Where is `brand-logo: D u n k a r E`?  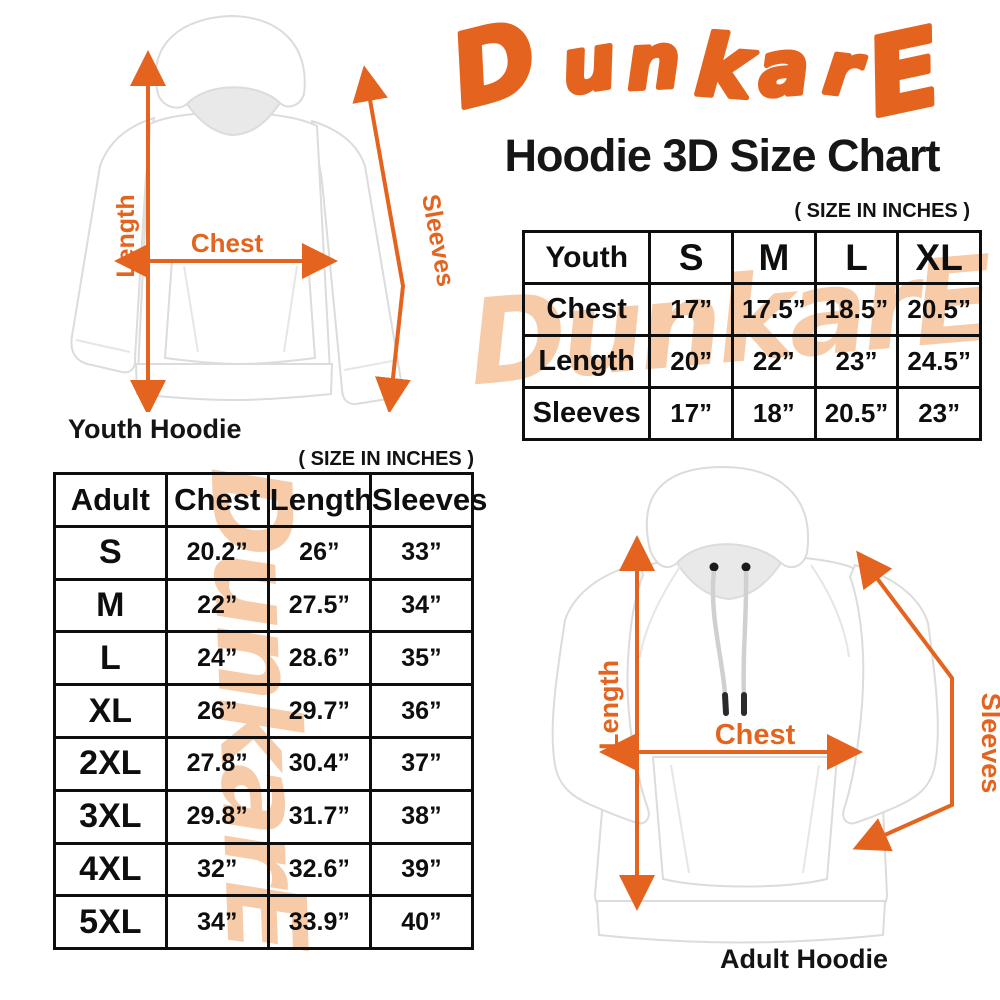 brand-logo: D u n k a r E is located at coordinates (701, 68).